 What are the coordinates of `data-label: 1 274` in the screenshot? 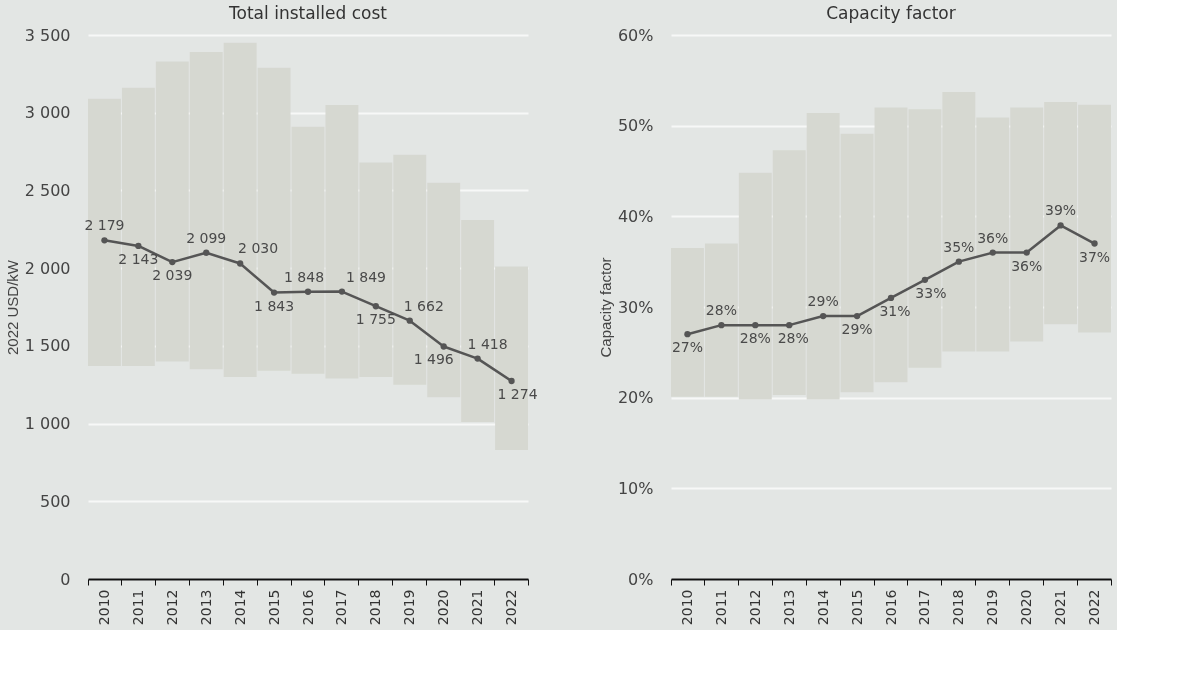 It's located at (517, 393).